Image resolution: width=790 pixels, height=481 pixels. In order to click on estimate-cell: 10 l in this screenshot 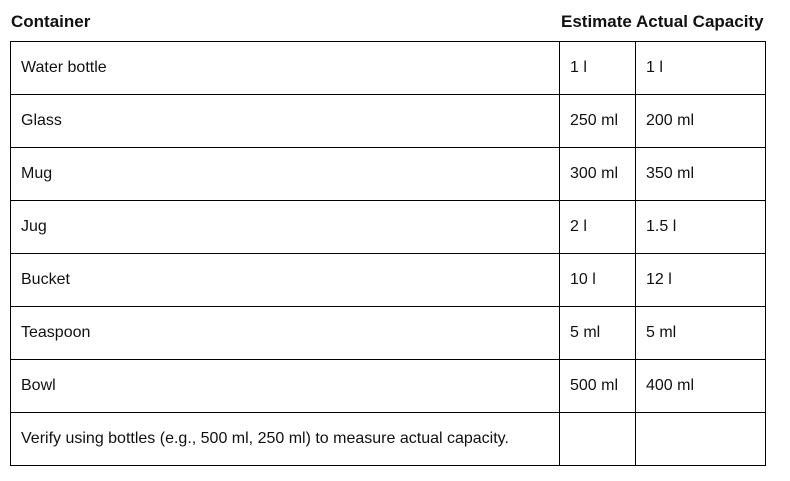, I will do `click(597, 280)`.